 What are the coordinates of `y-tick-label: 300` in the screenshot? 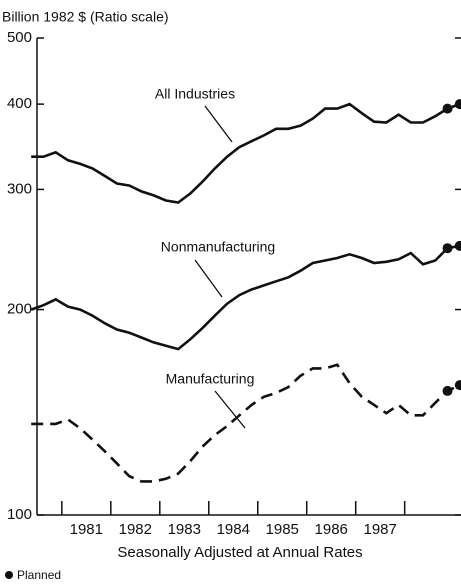 It's located at (19, 188).